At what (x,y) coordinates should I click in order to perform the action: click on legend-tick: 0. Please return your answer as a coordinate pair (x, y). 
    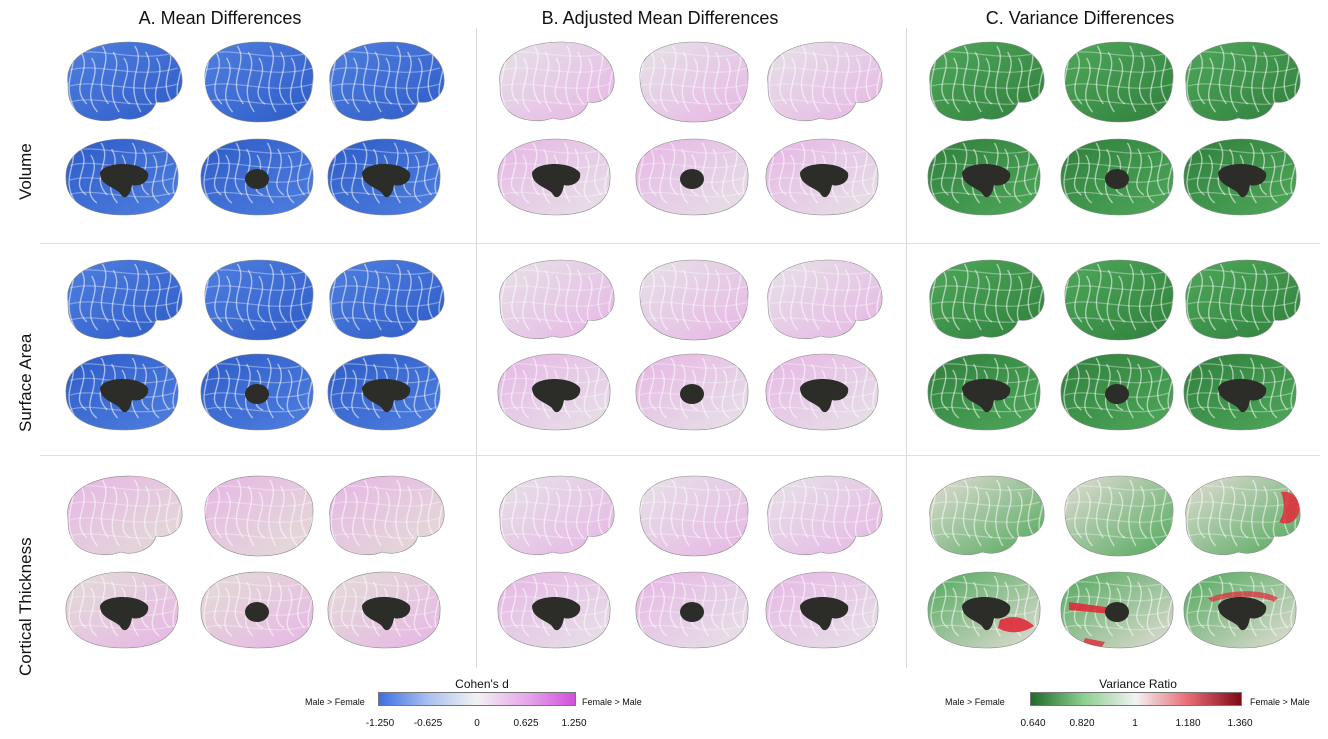
    Looking at the image, I should click on (477, 723).